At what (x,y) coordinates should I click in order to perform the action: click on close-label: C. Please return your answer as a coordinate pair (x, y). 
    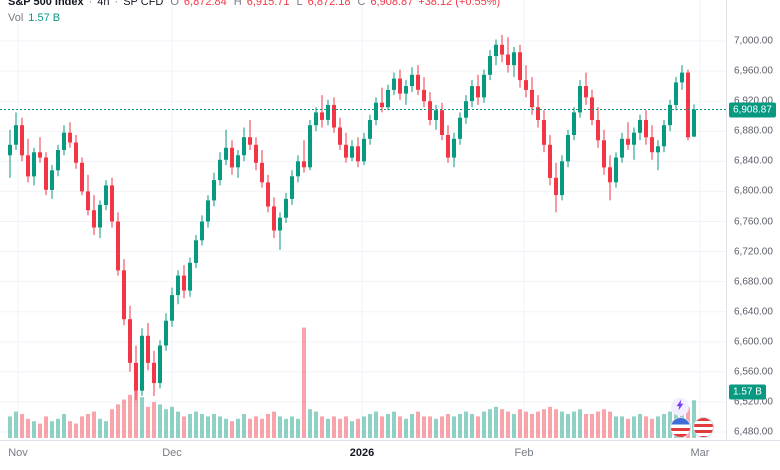
    Looking at the image, I should click on (361, 4).